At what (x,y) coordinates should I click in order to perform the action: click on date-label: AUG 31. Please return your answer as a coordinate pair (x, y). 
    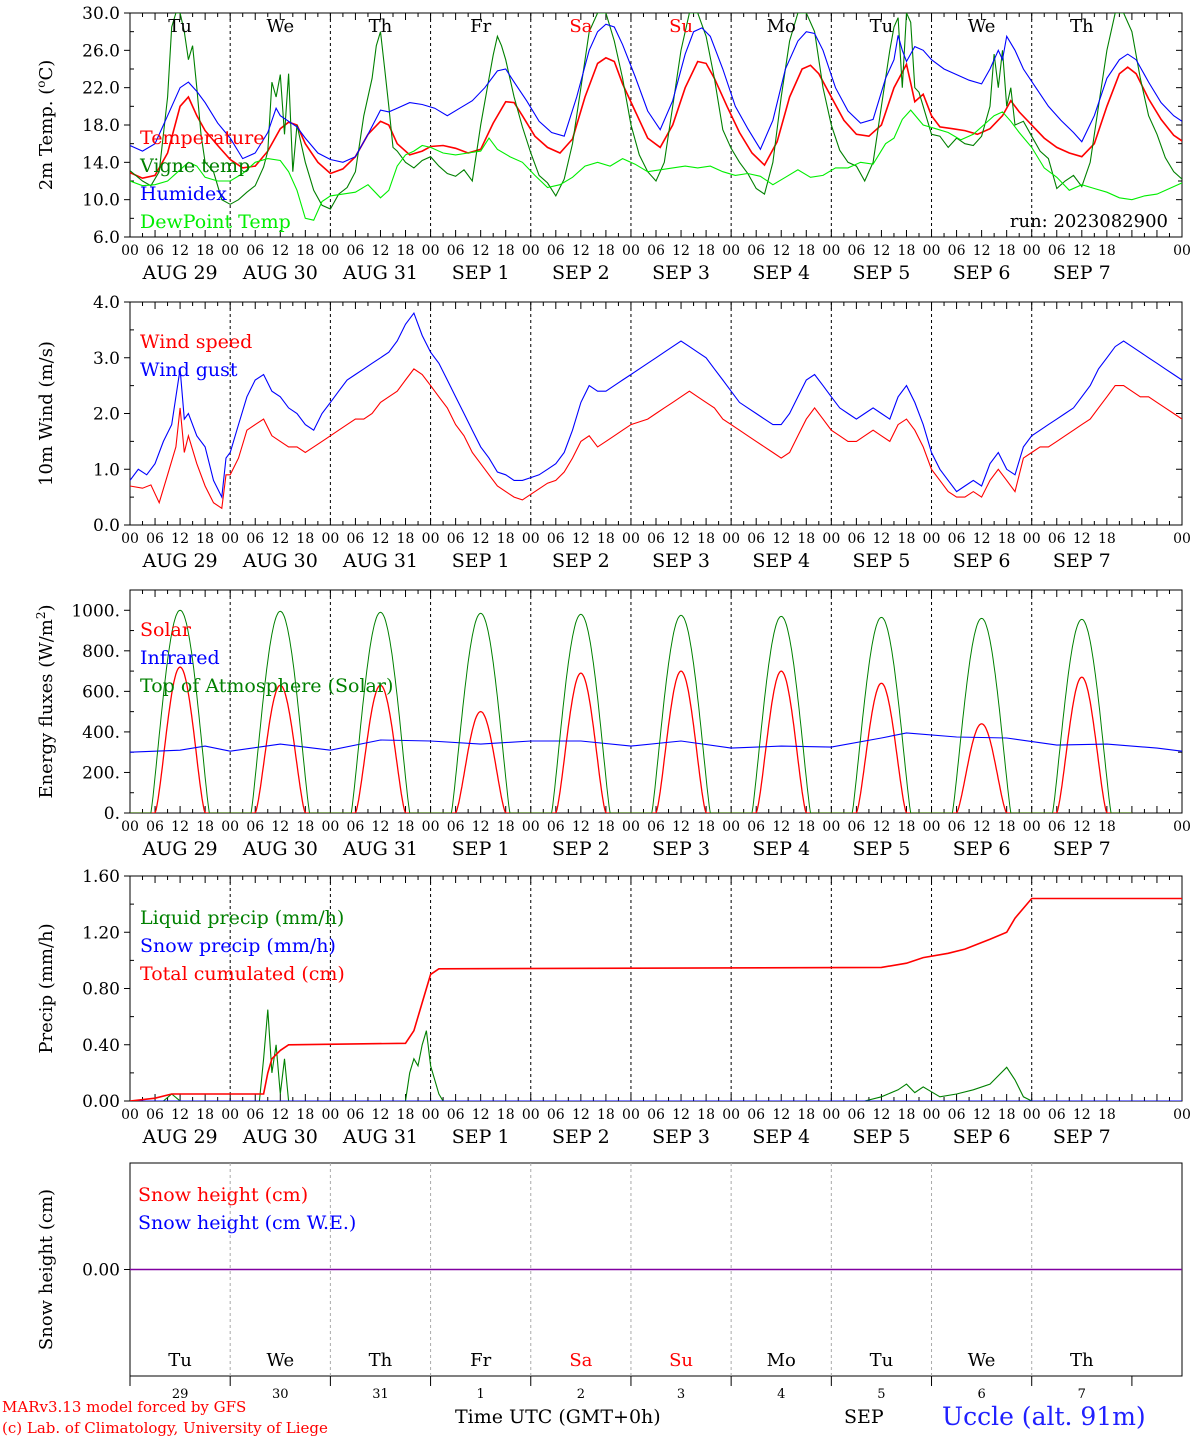
    Looking at the image, I should click on (380, 273).